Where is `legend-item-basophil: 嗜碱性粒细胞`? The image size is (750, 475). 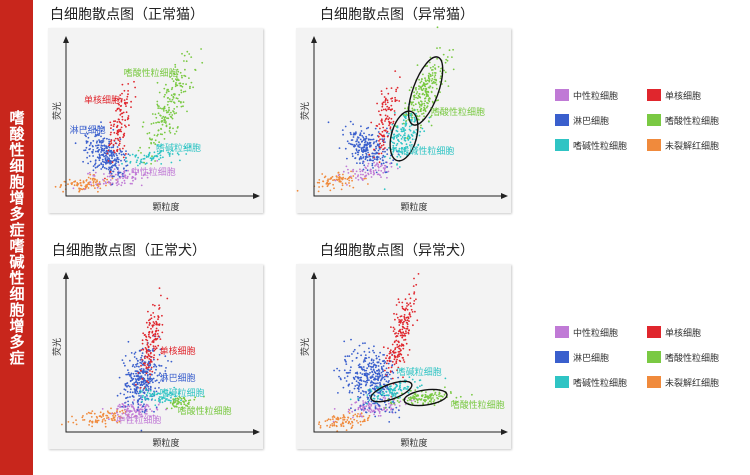 legend-item-basophil: 嗜碱性粒细胞 is located at coordinates (591, 145).